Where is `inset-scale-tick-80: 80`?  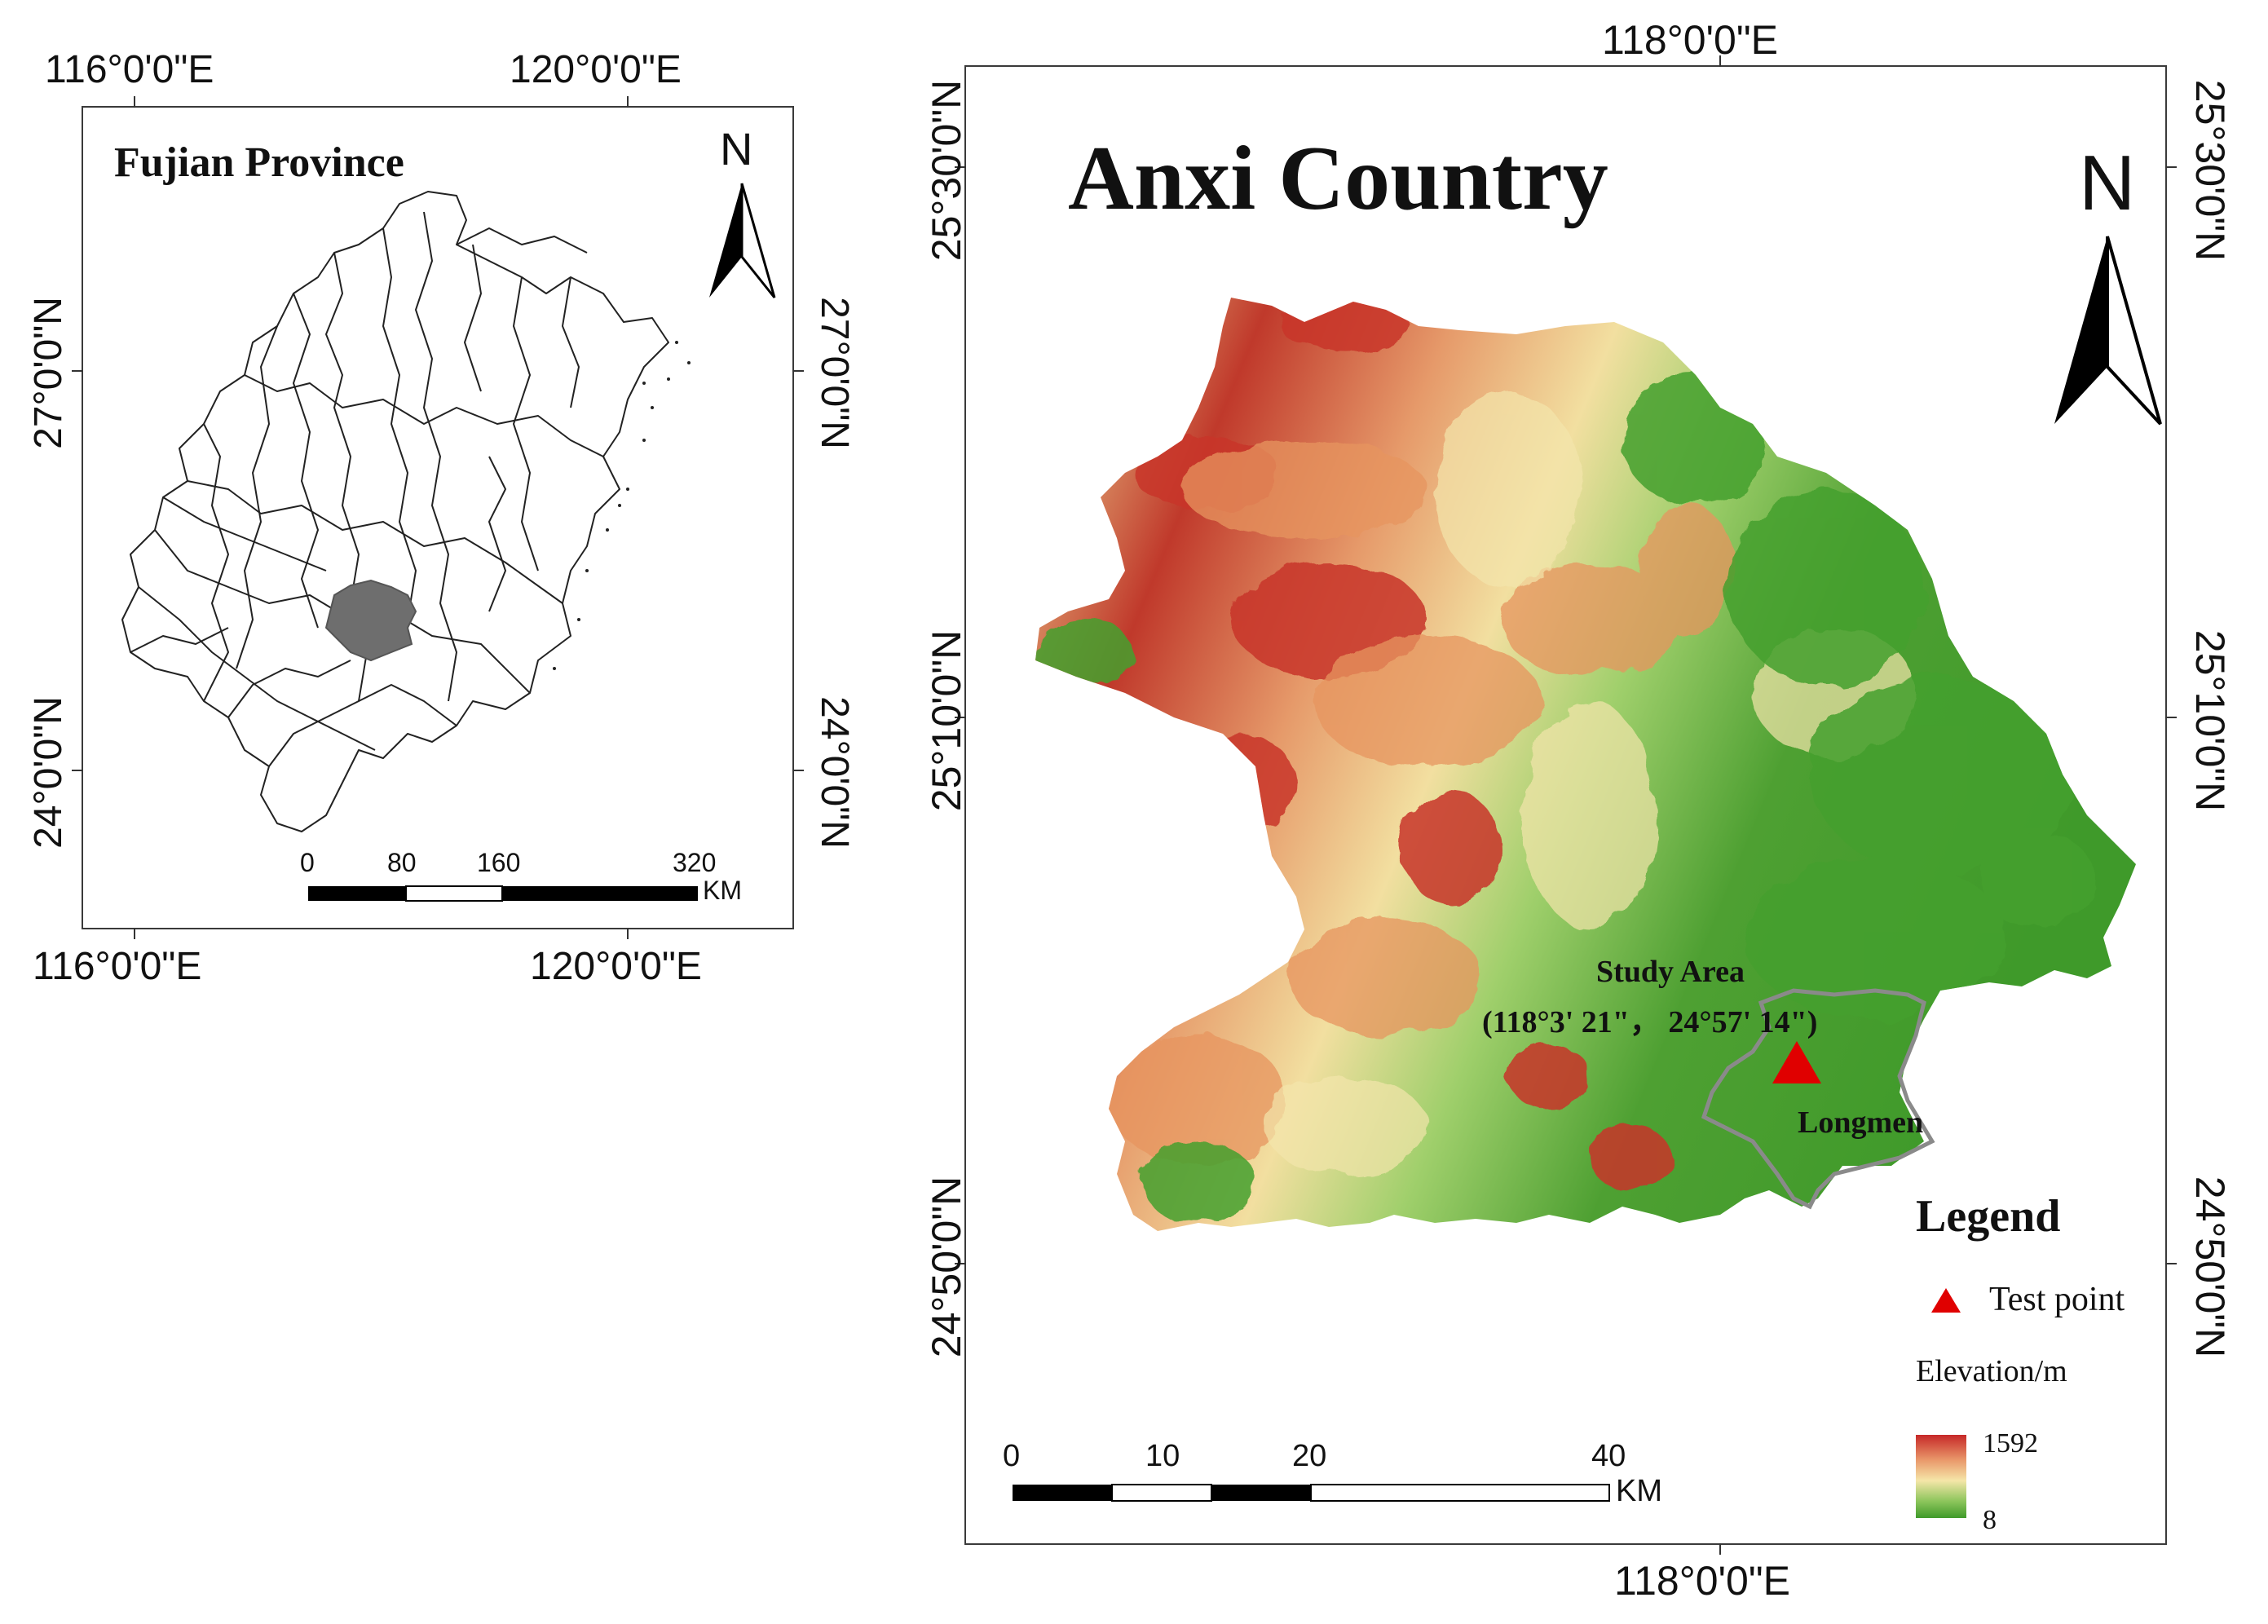 inset-scale-tick-80: 80 is located at coordinates (402, 862).